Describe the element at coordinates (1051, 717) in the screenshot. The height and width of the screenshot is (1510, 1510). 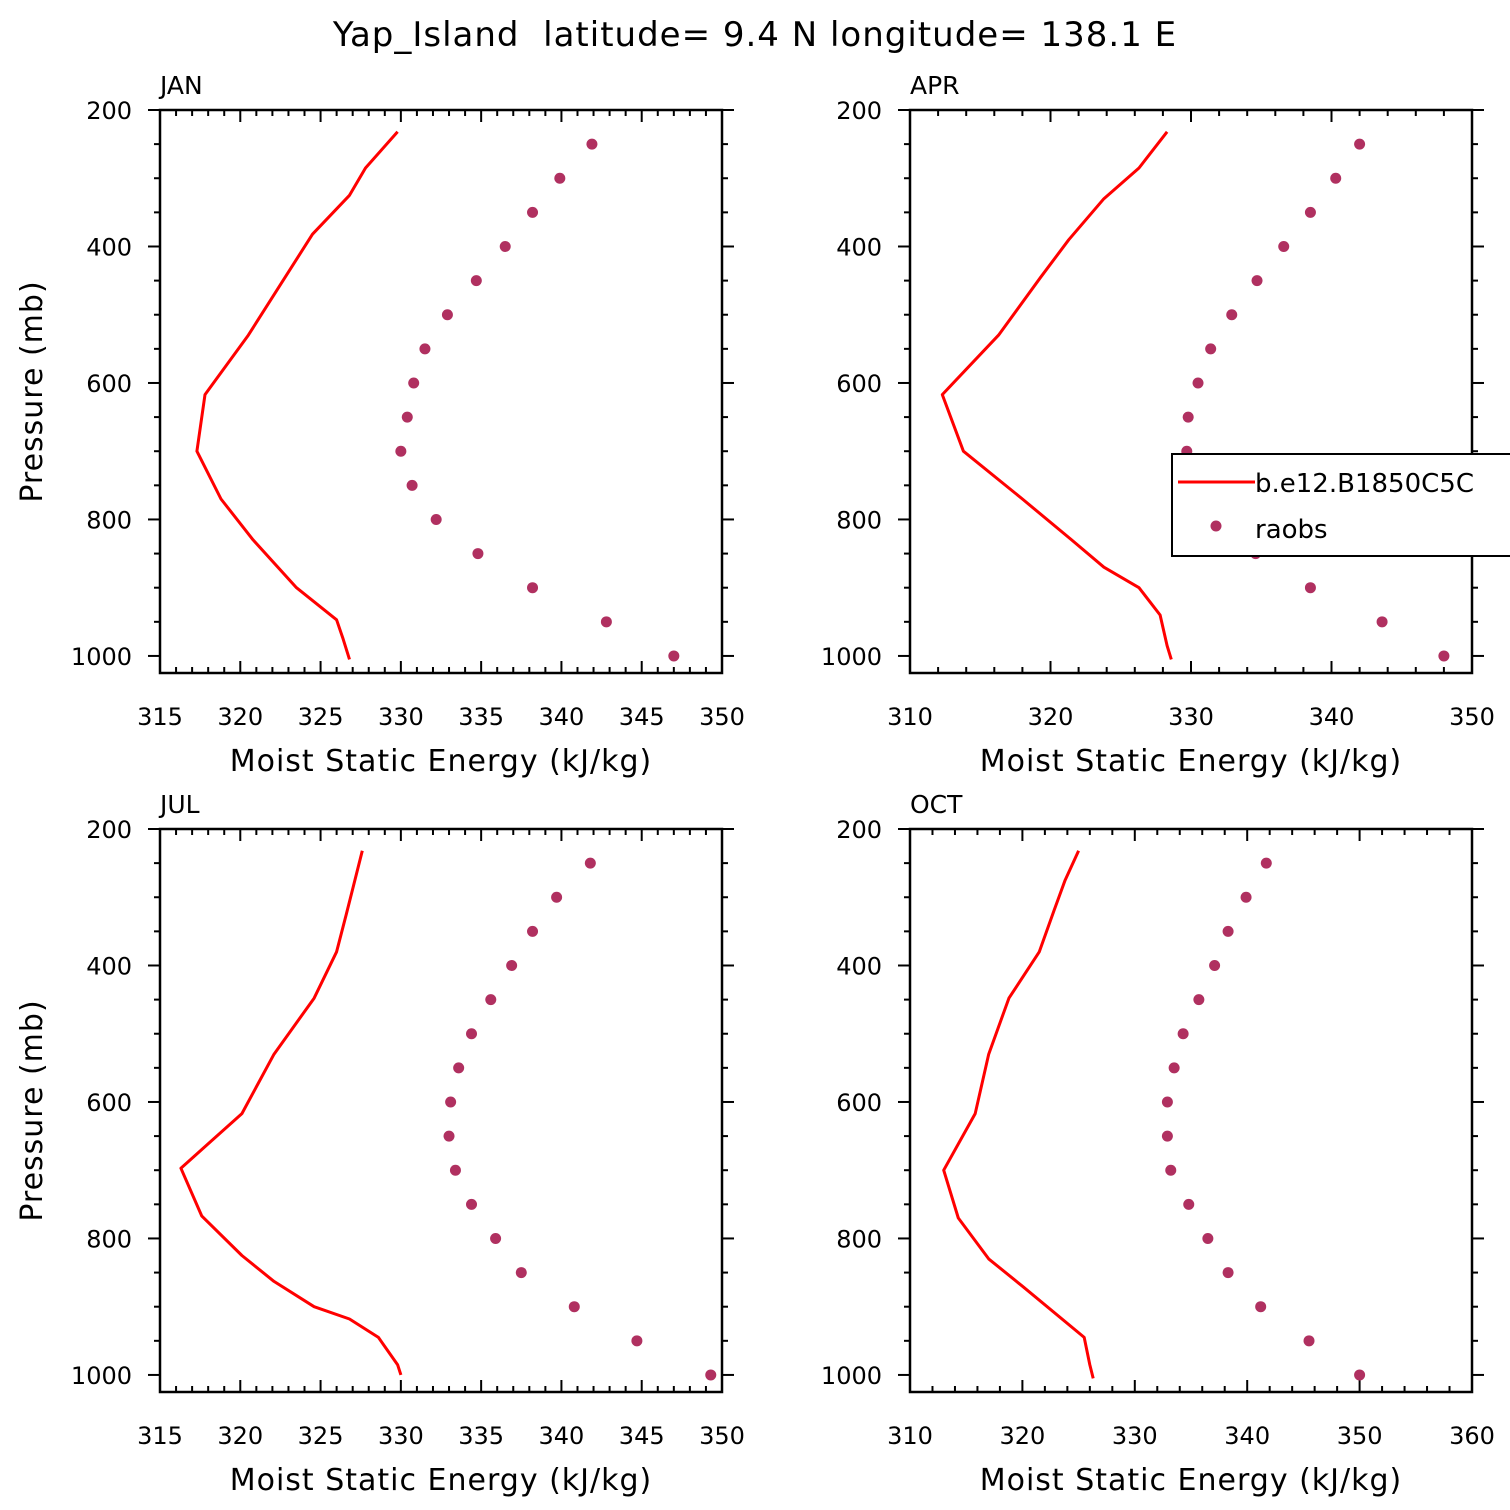
I see `x-tick-label: 320` at that location.